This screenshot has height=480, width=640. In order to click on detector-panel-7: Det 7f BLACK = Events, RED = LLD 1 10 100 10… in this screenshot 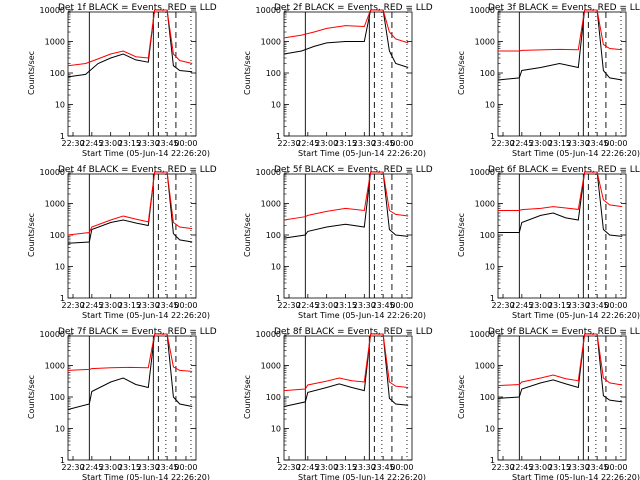, I will do `click(122, 403)`.